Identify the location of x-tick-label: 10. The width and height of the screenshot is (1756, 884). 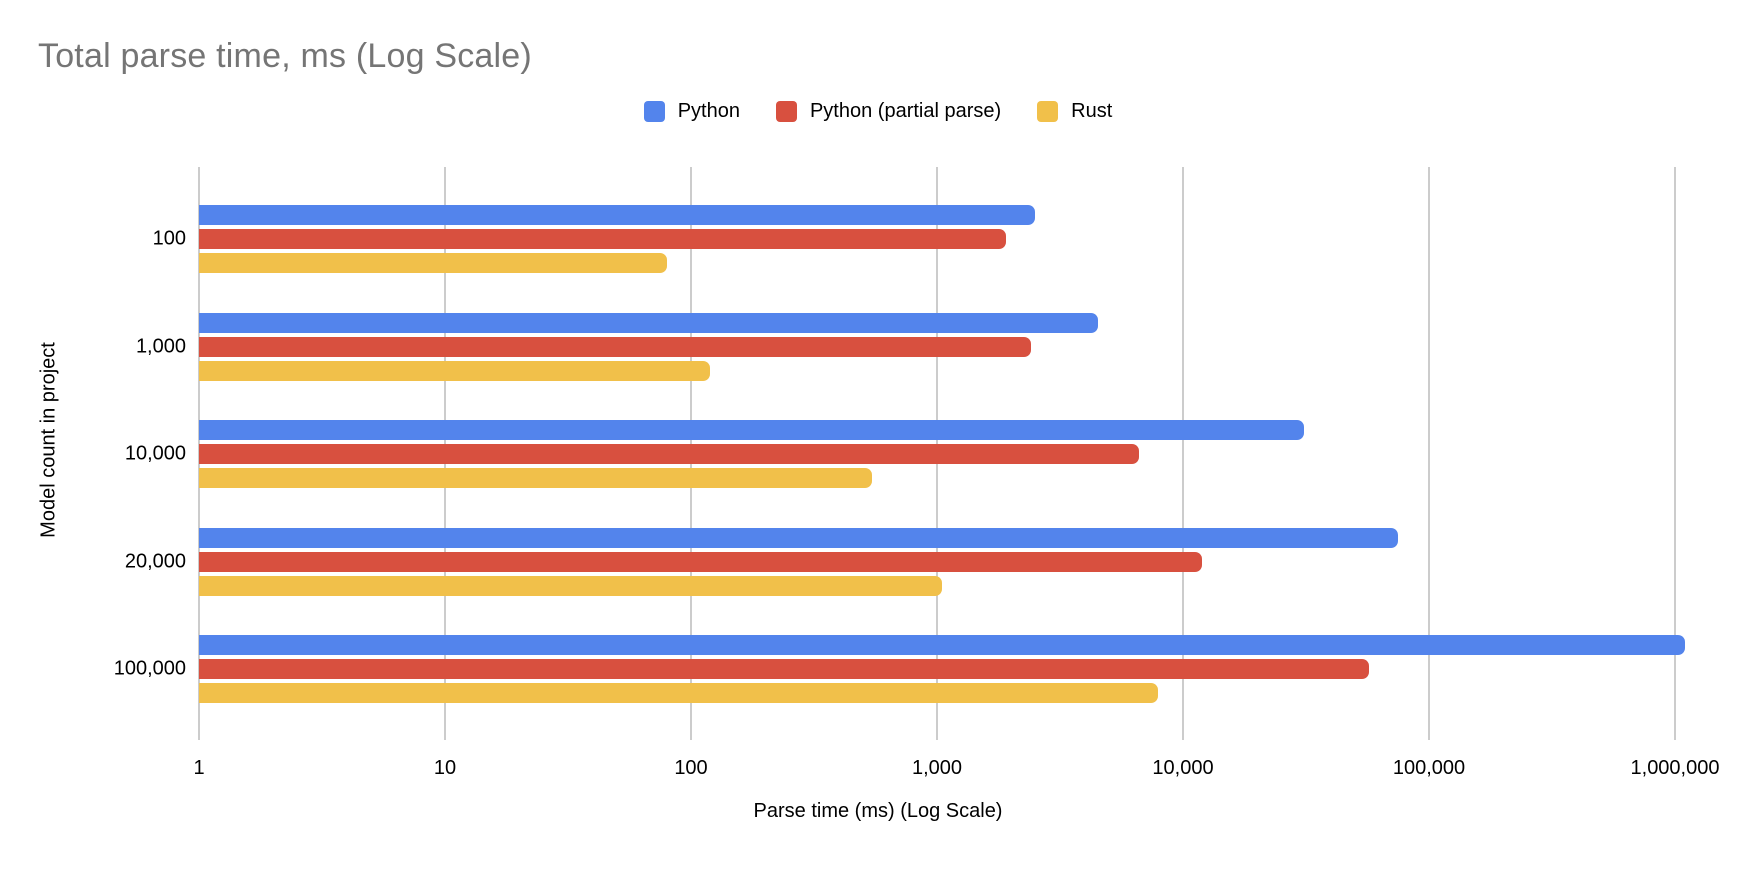
(445, 768).